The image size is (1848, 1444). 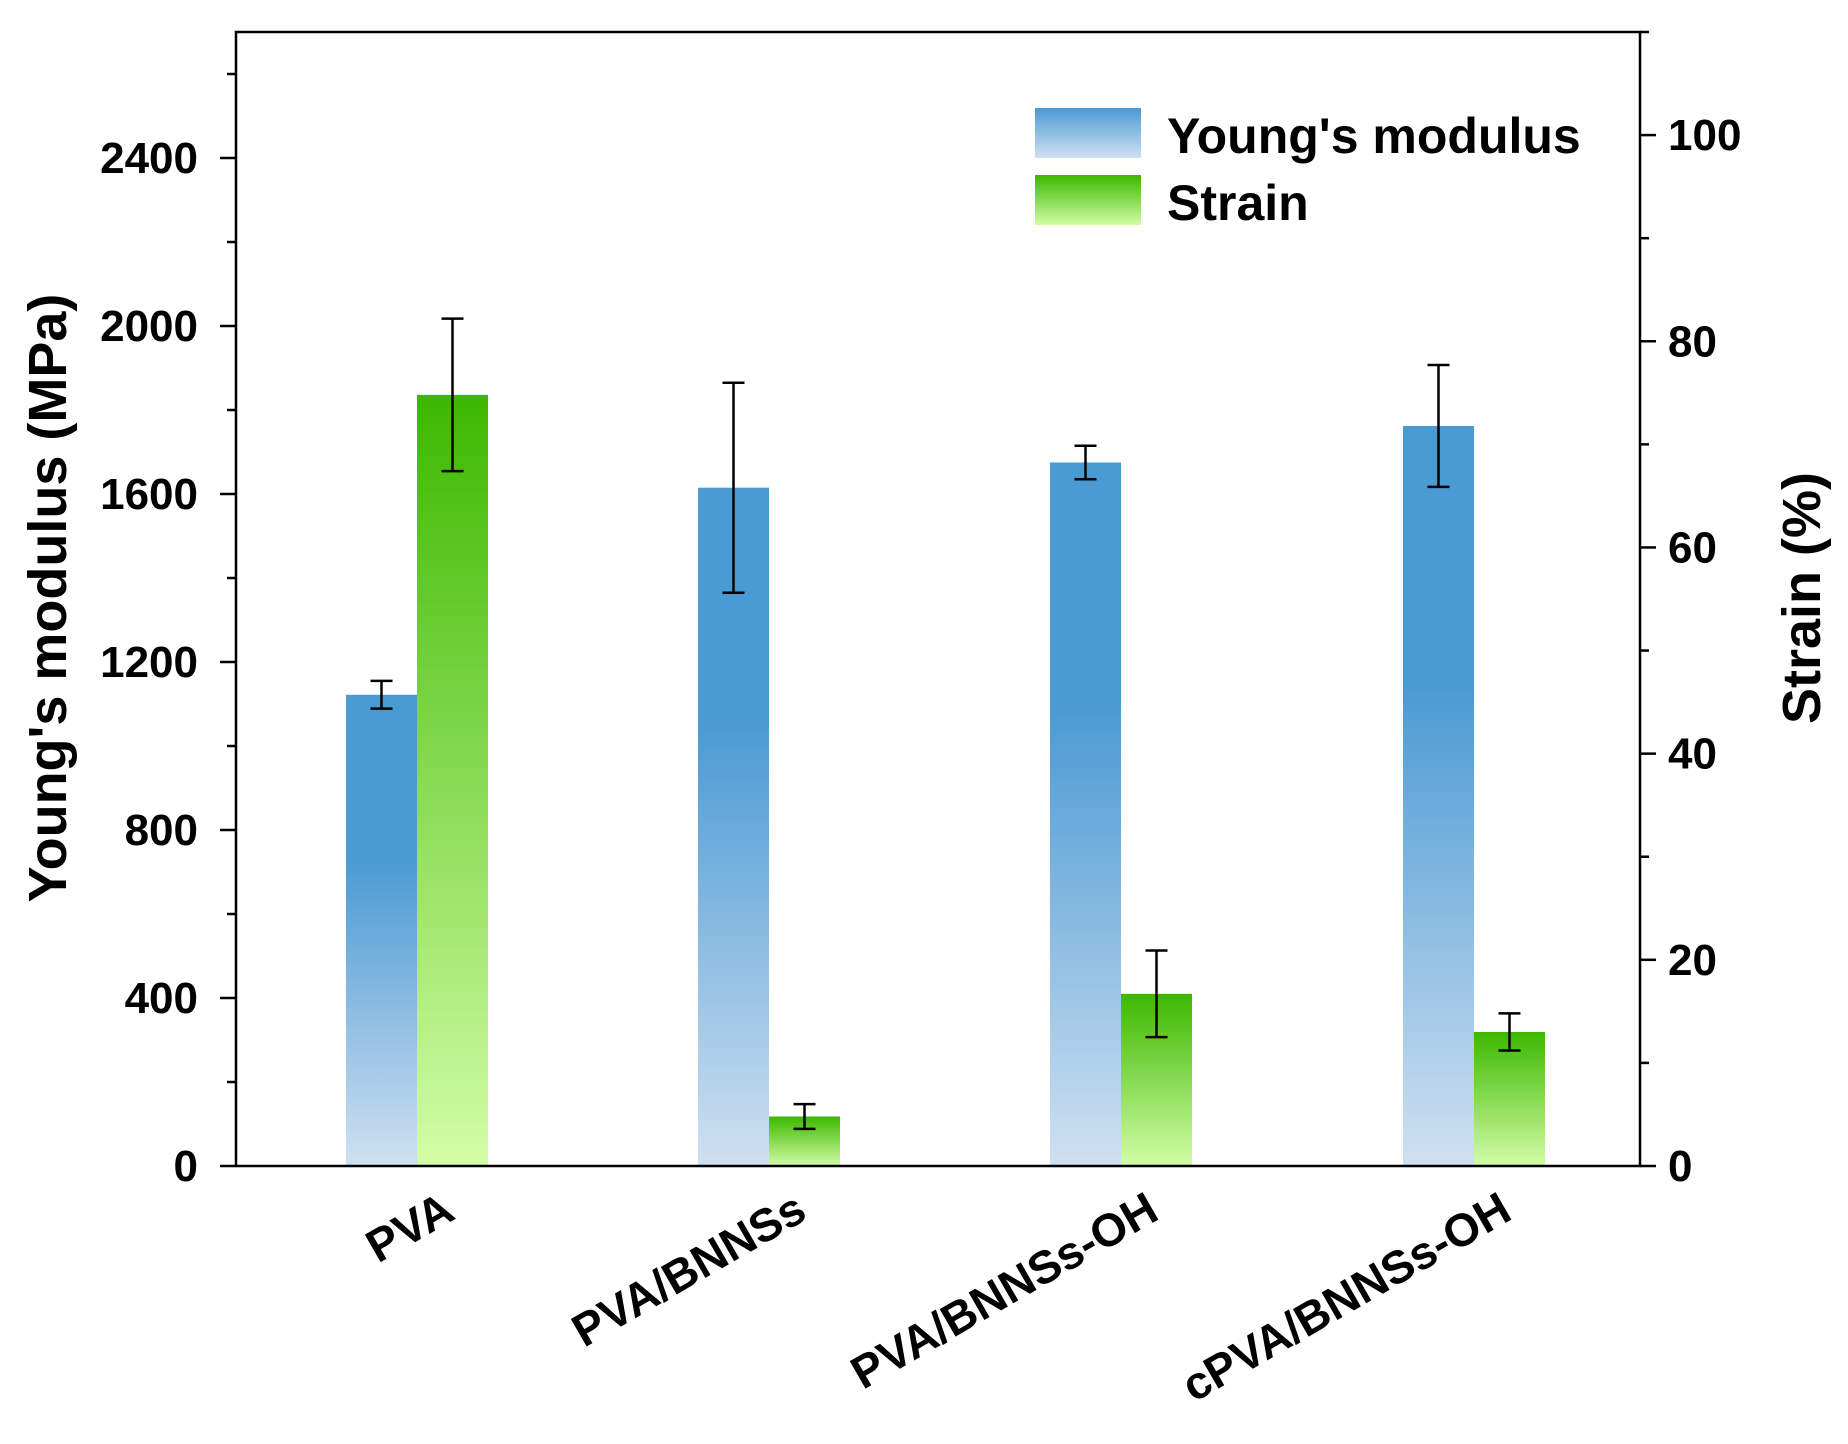 What do you see at coordinates (1346, 1297) in the screenshot?
I see `category-label-3: cPVA/BNNSs-OH` at bounding box center [1346, 1297].